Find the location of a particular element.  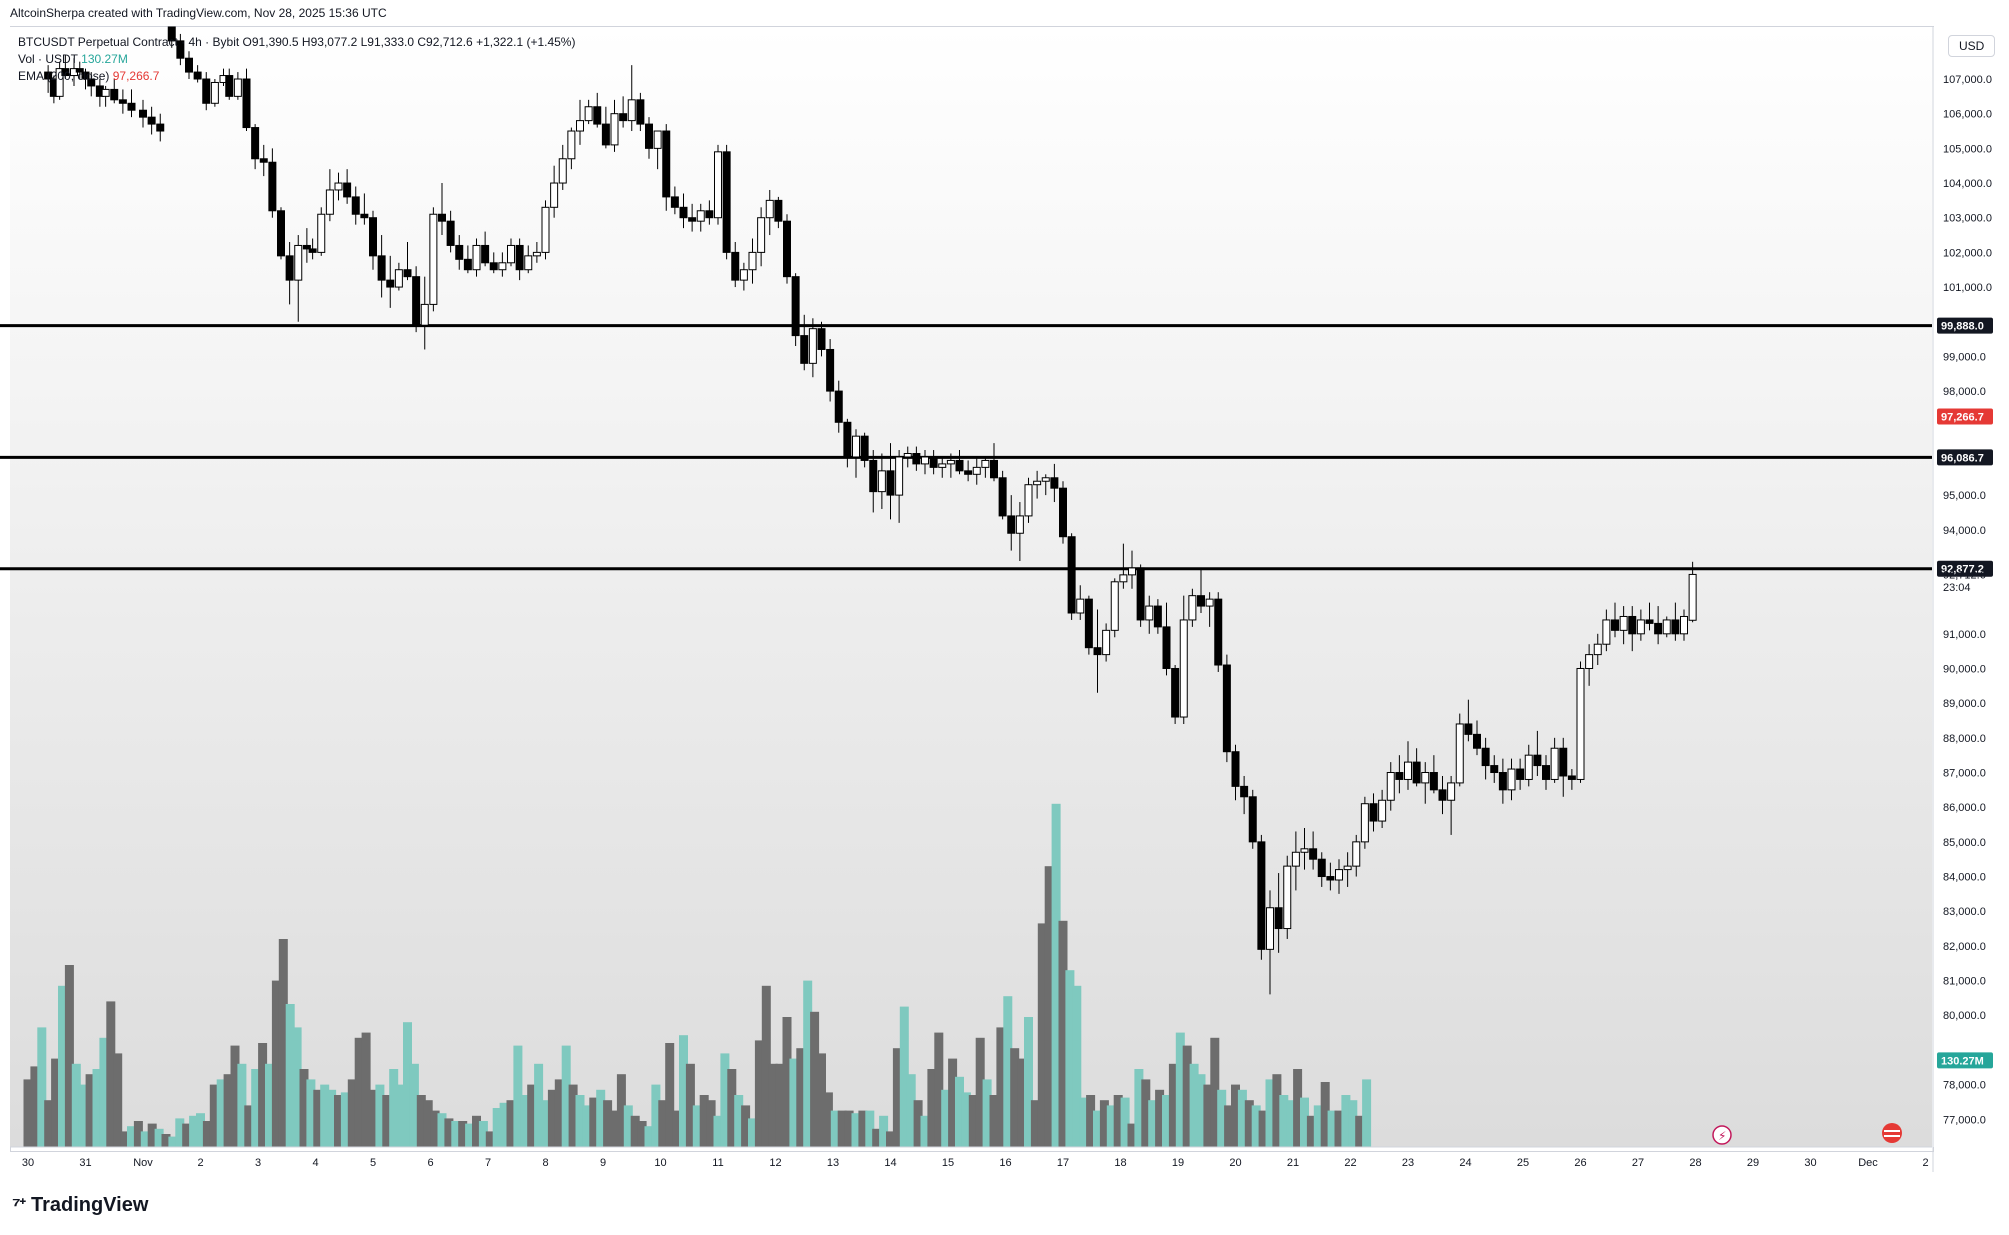

time-tick-label: 13 is located at coordinates (833, 1163).